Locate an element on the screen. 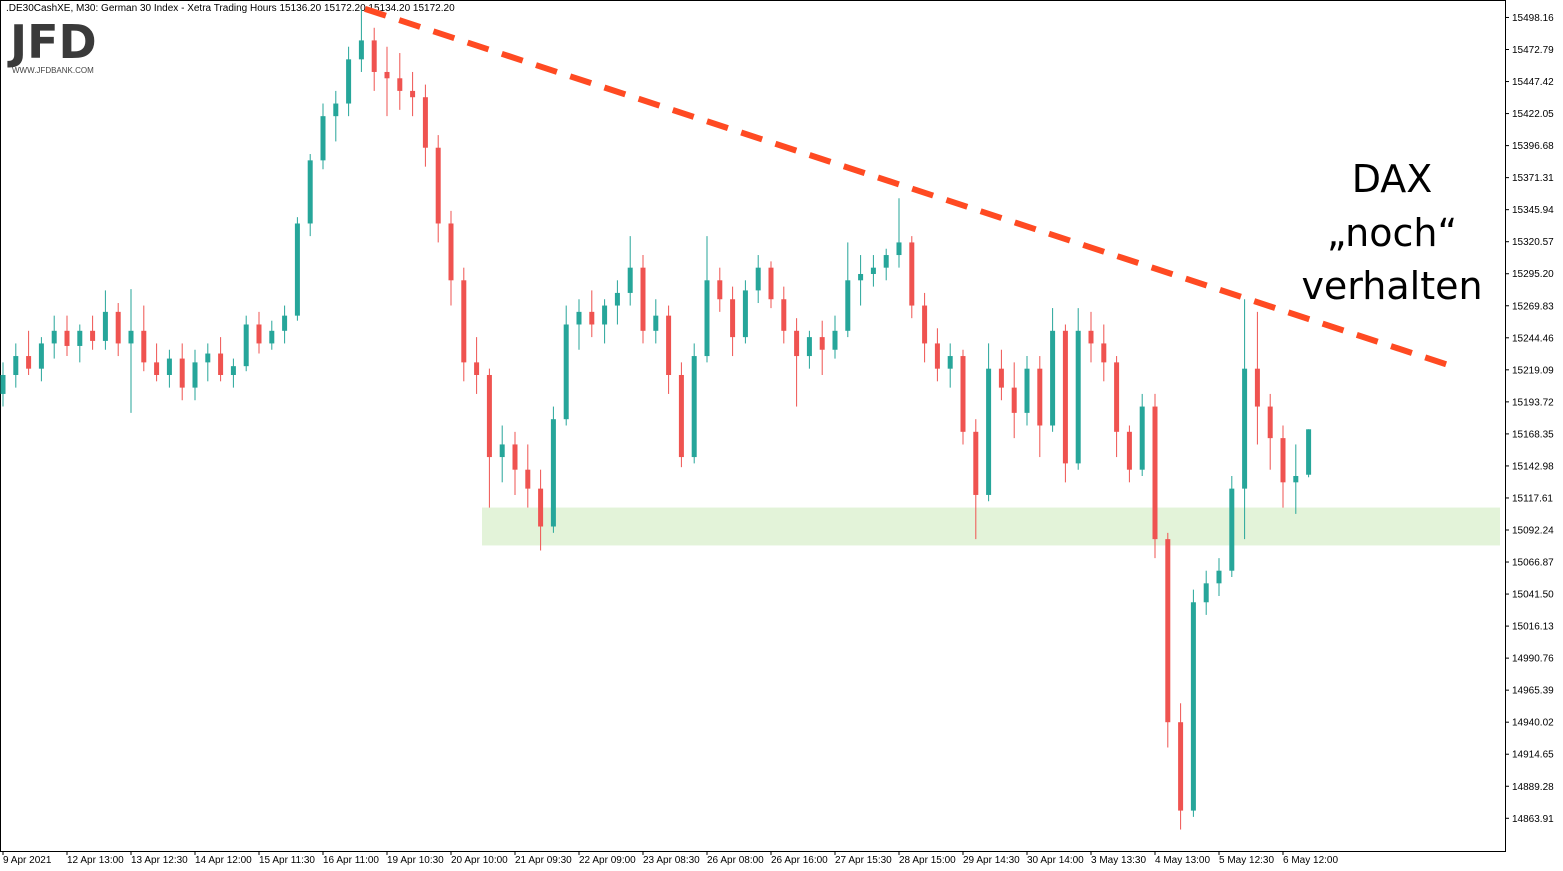  y-tick-label: 14863.91 is located at coordinates (1533, 819).